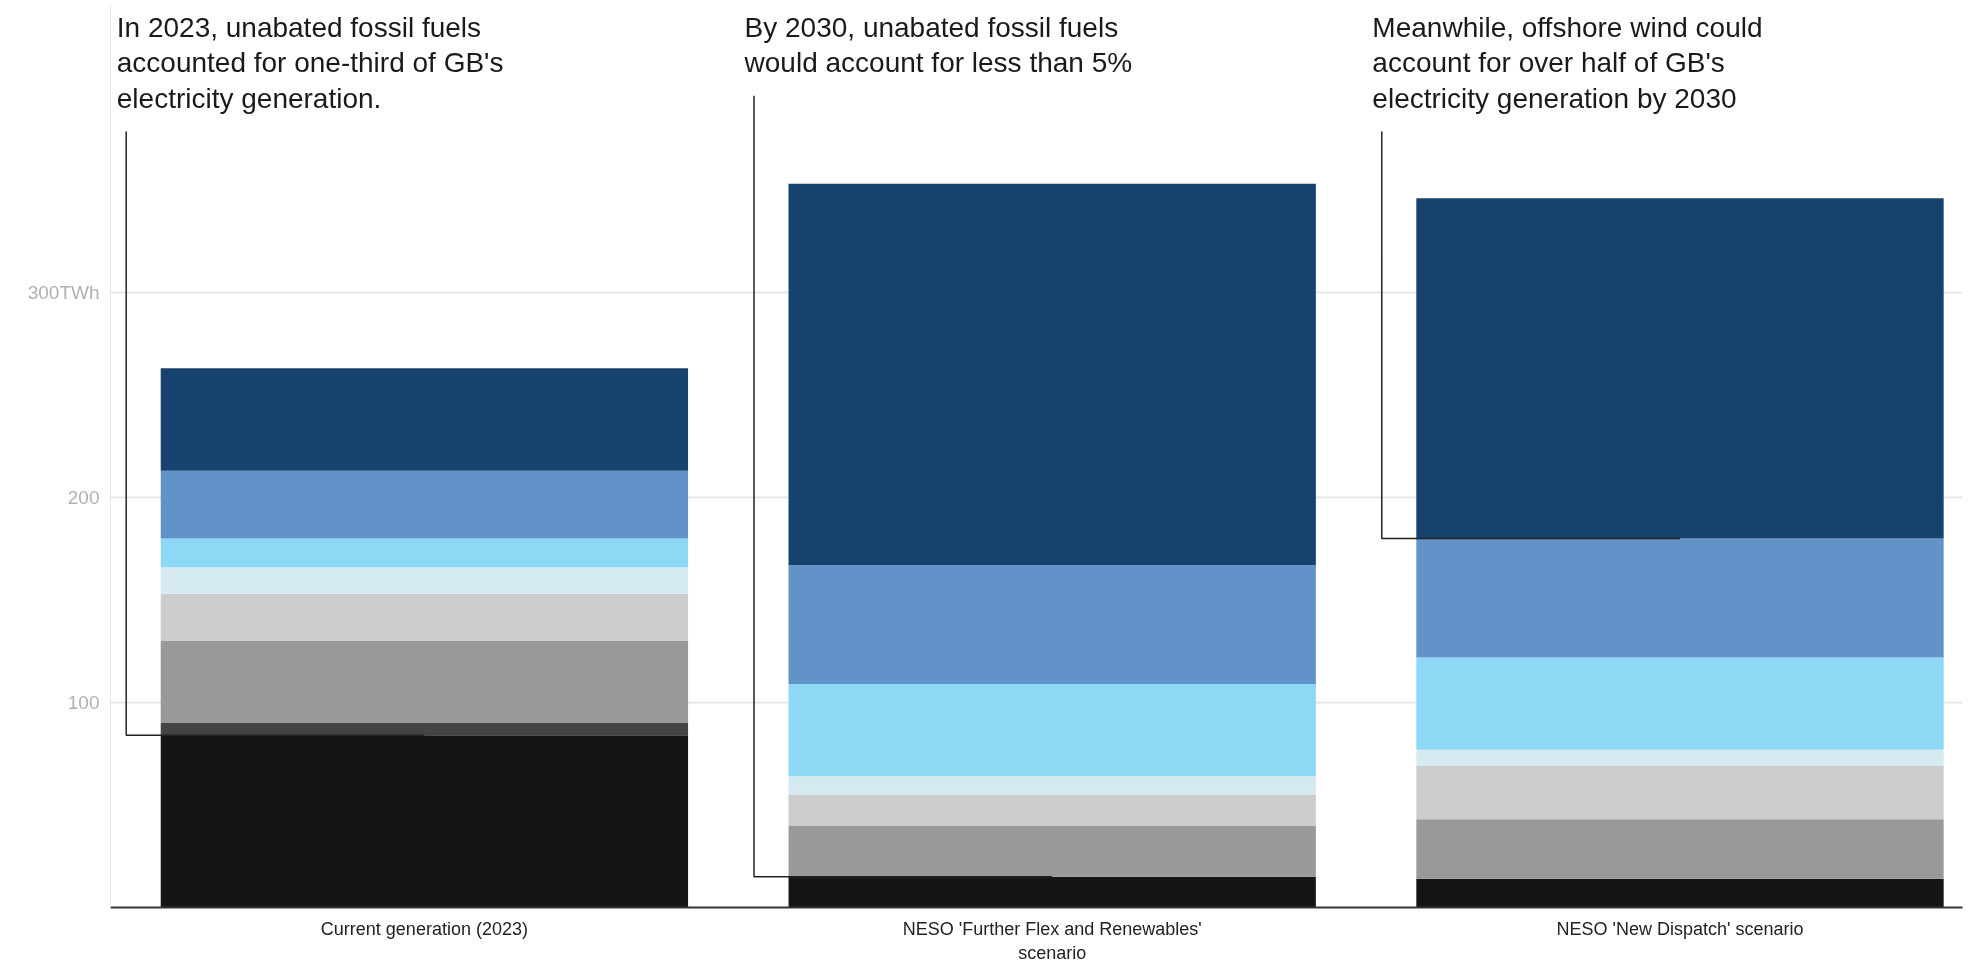  What do you see at coordinates (83, 497) in the screenshot?
I see `y-tick-label: 200` at bounding box center [83, 497].